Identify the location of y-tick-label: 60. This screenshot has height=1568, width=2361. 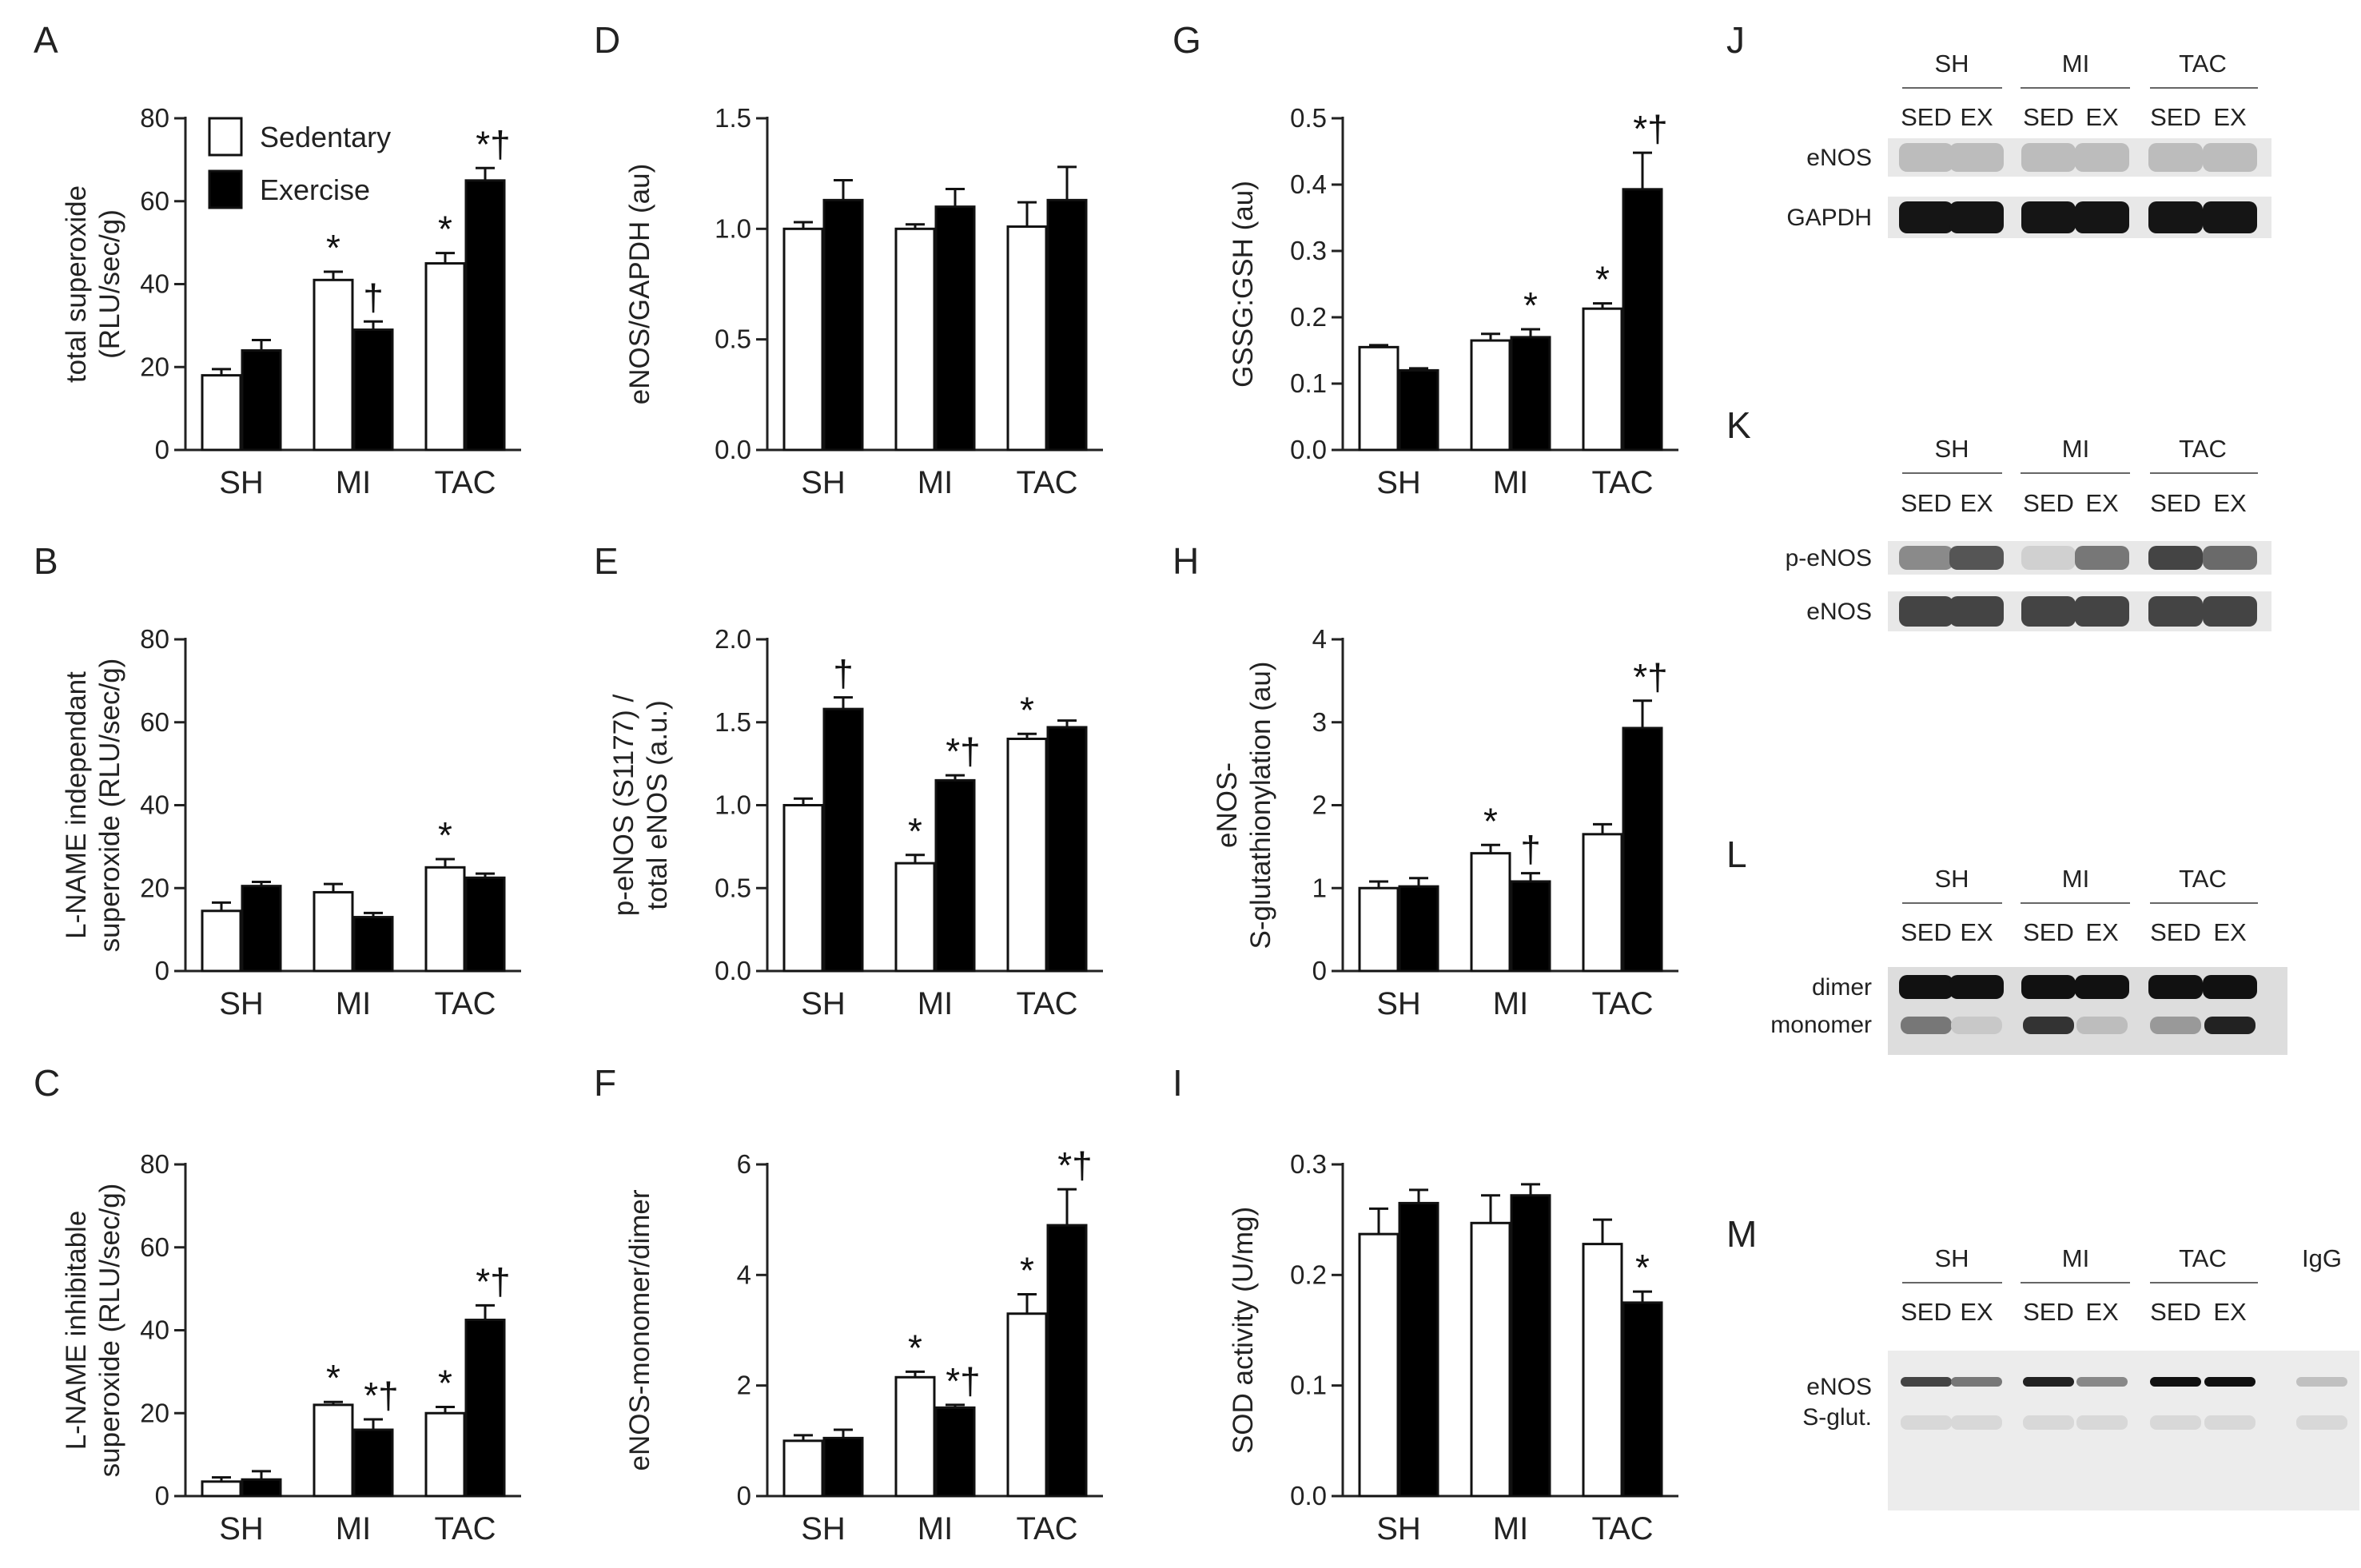
(155, 201).